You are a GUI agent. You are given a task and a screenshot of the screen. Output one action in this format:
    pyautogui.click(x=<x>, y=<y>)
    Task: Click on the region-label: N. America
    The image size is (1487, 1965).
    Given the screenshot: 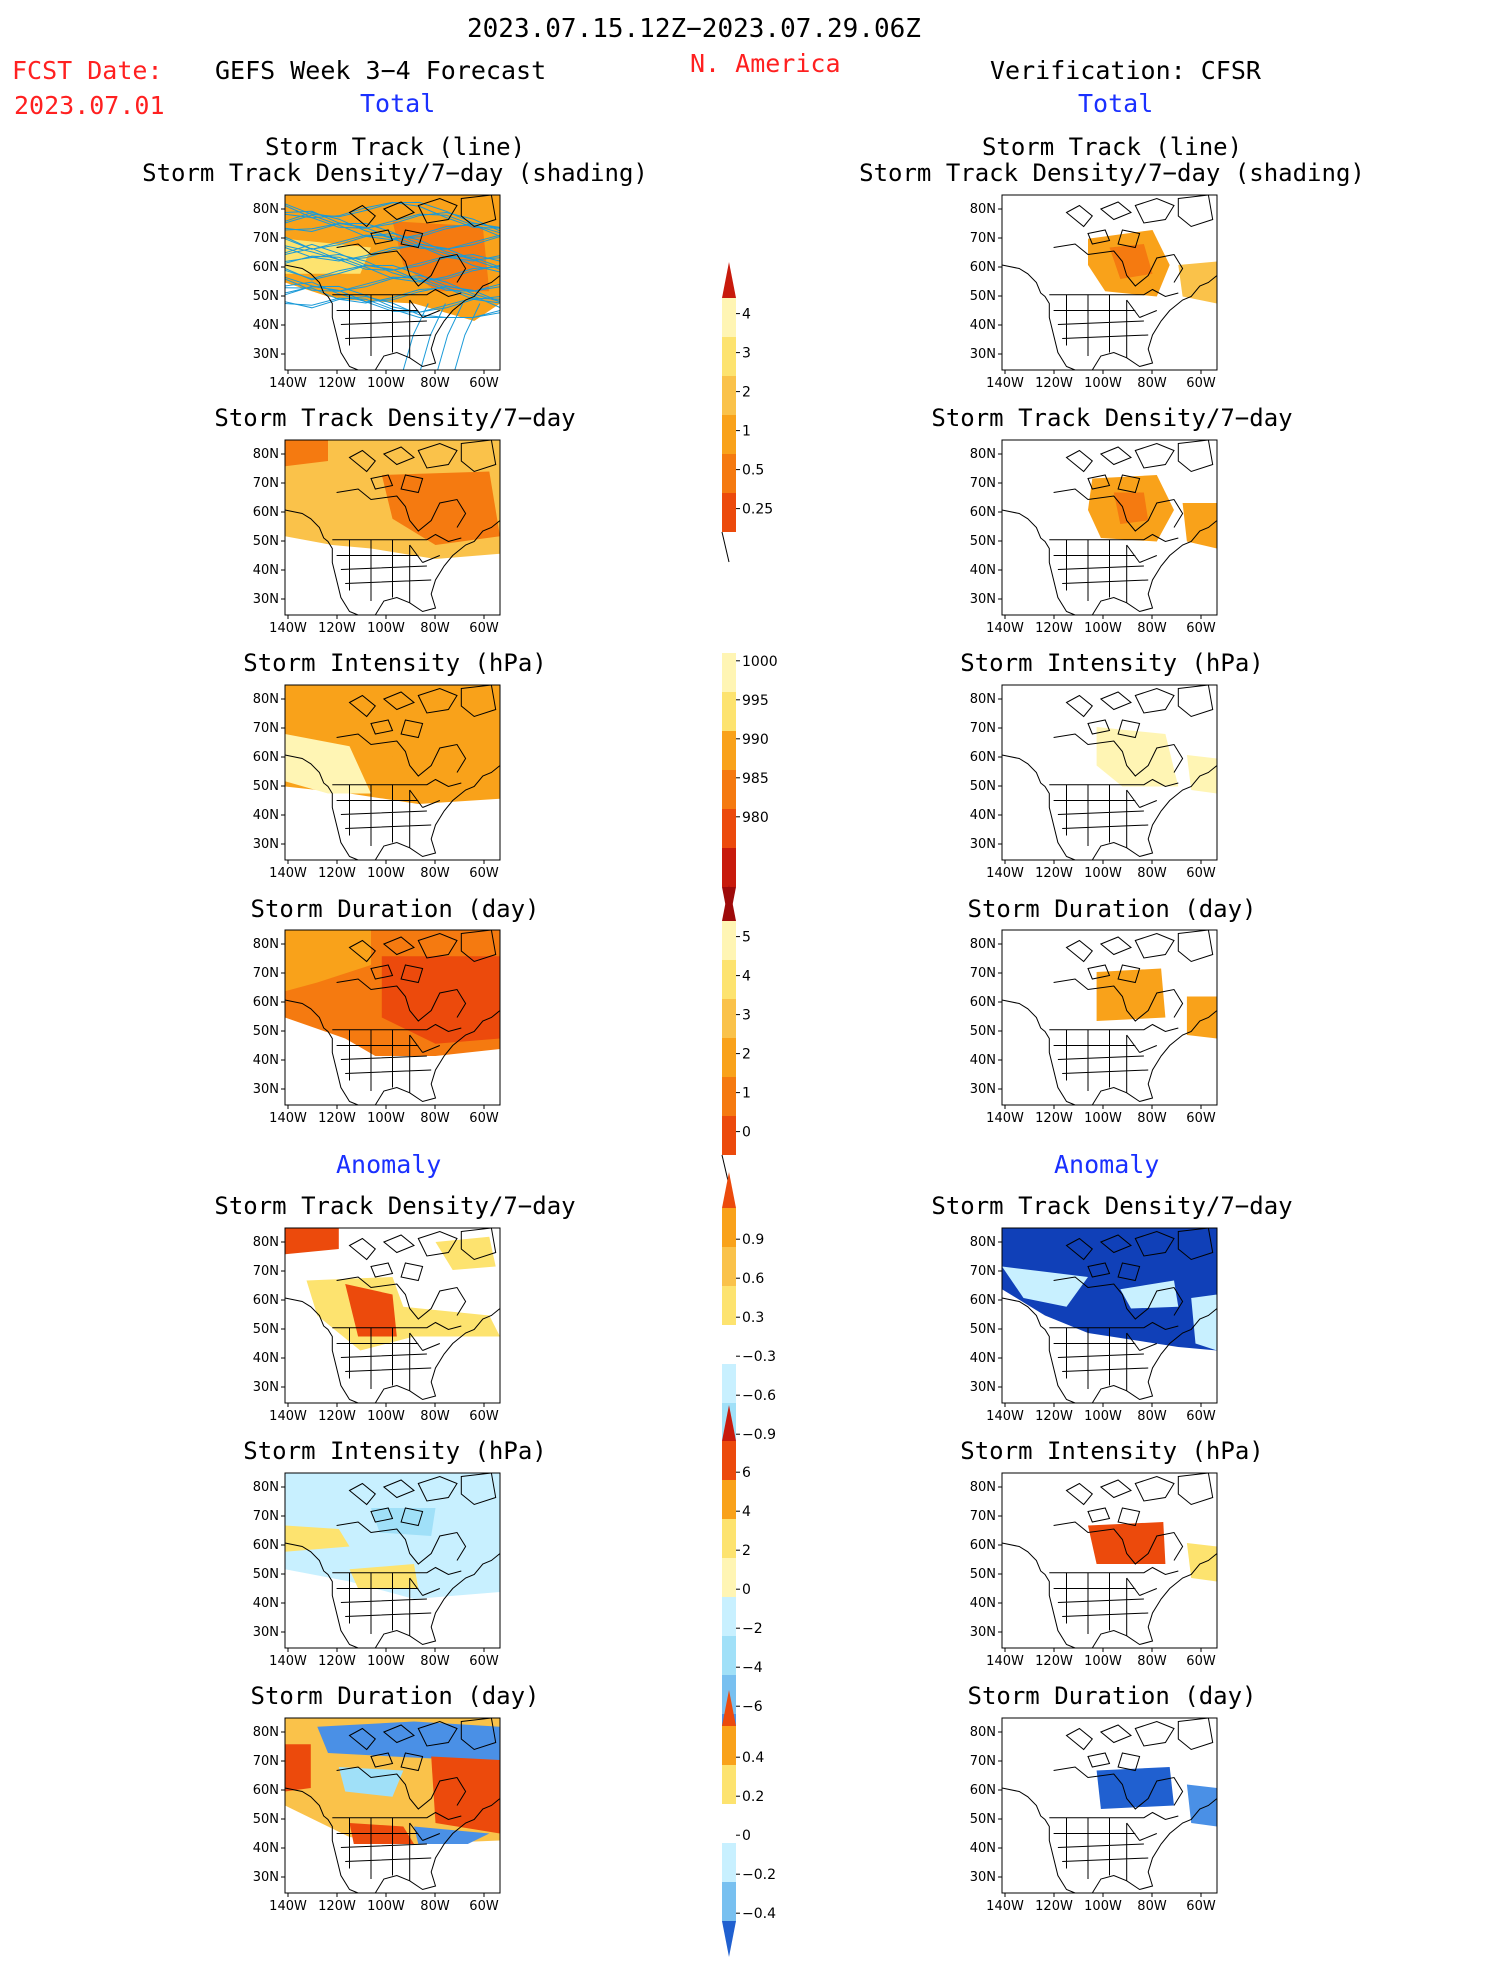 What is the action you would take?
    pyautogui.click(x=765, y=63)
    